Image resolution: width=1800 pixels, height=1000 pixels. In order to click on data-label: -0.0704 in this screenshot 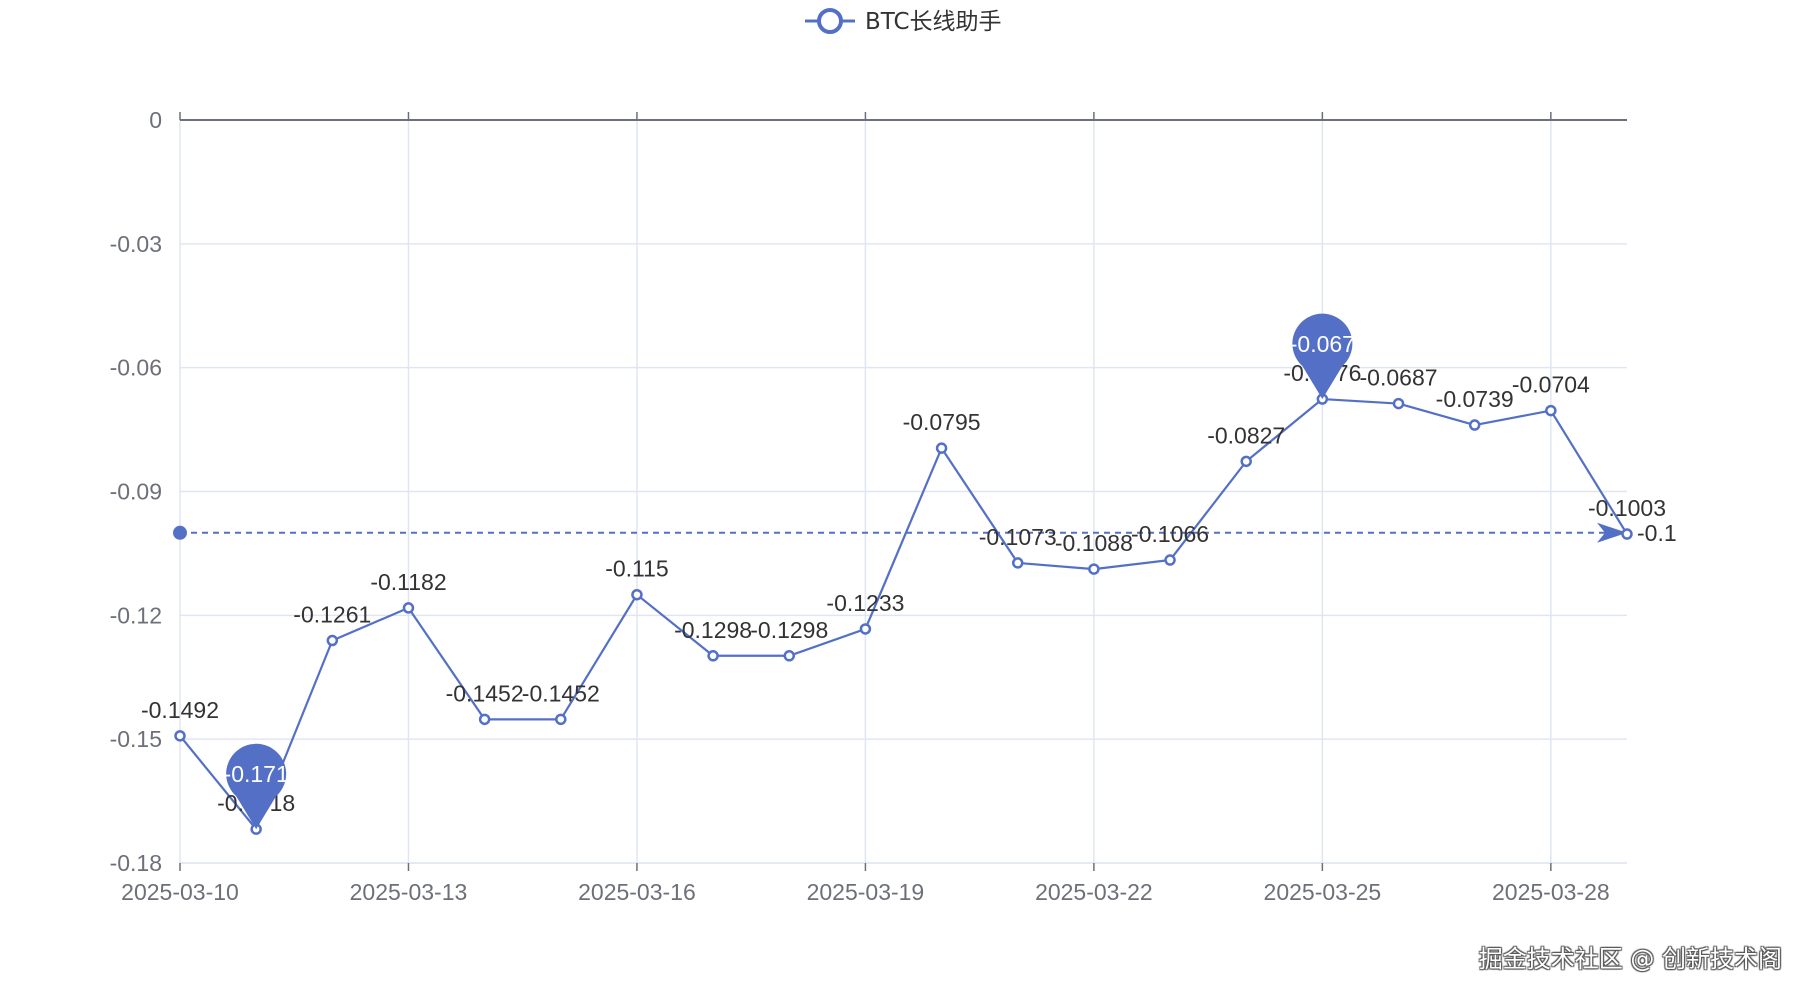, I will do `click(1551, 385)`.